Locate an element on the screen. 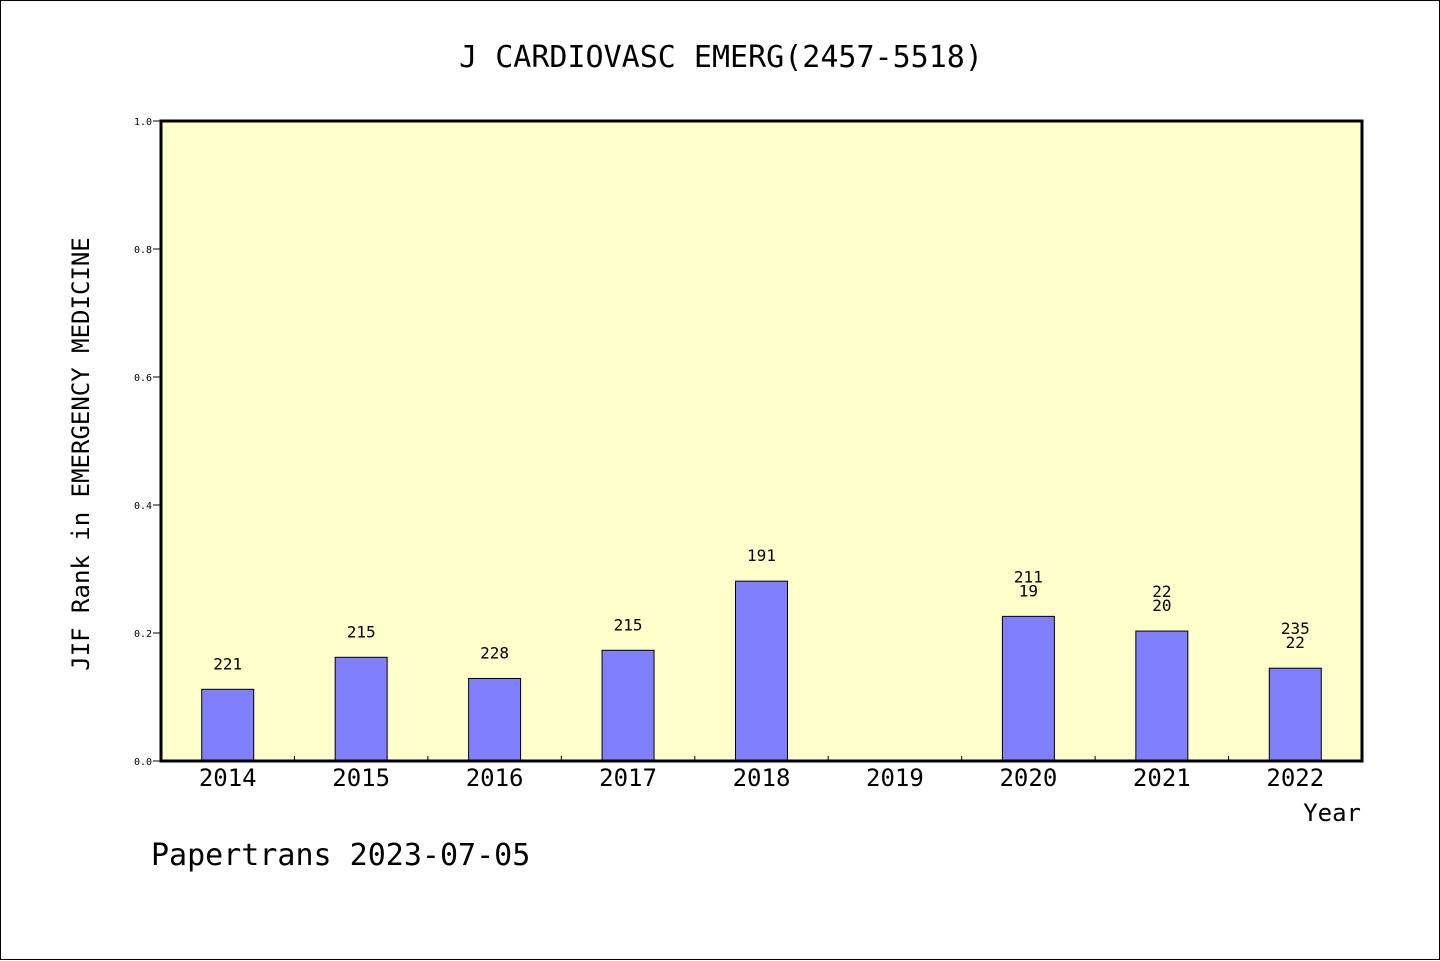  x-axis-title: Year is located at coordinates (1332, 813).